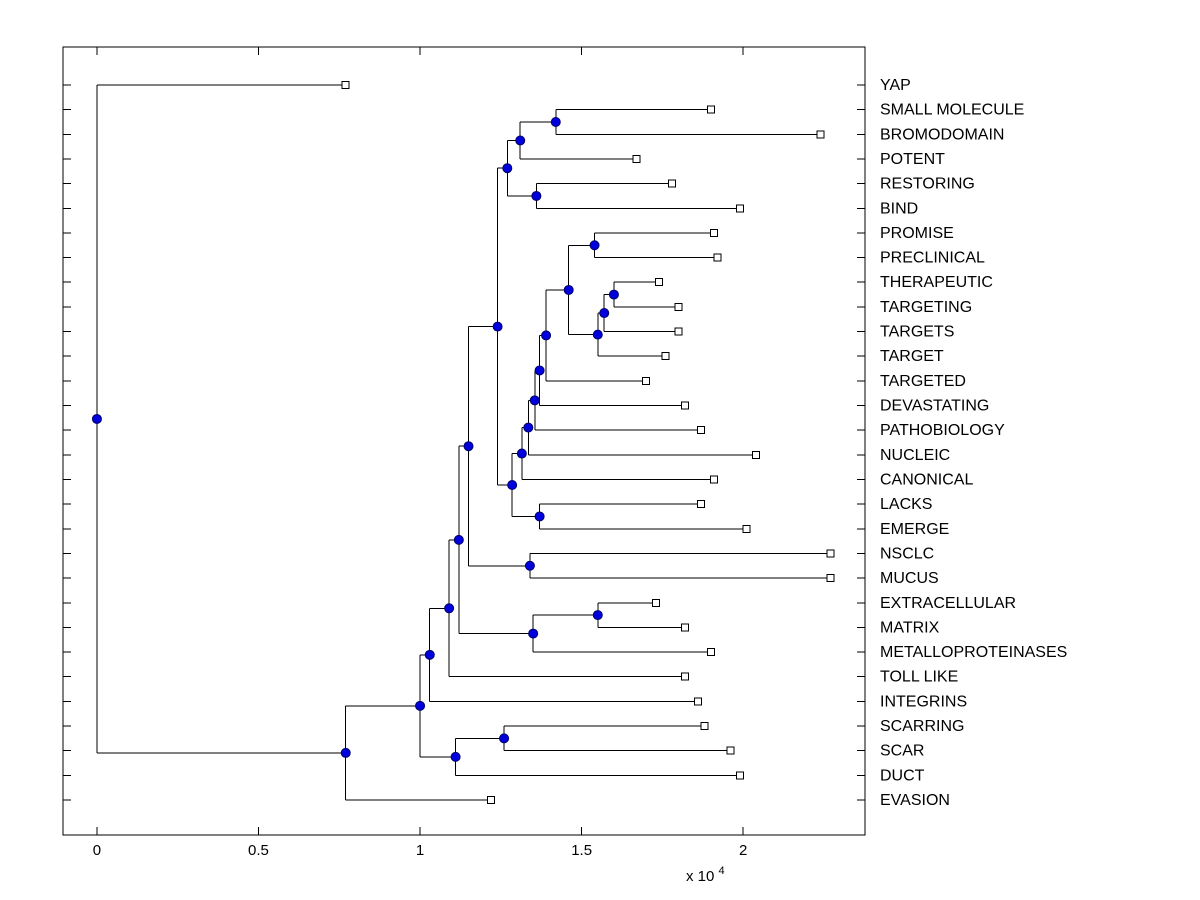 The width and height of the screenshot is (1200, 900). Describe the element at coordinates (936, 282) in the screenshot. I see `leaf-label-therapeutic: THERAPEUTIC` at that location.